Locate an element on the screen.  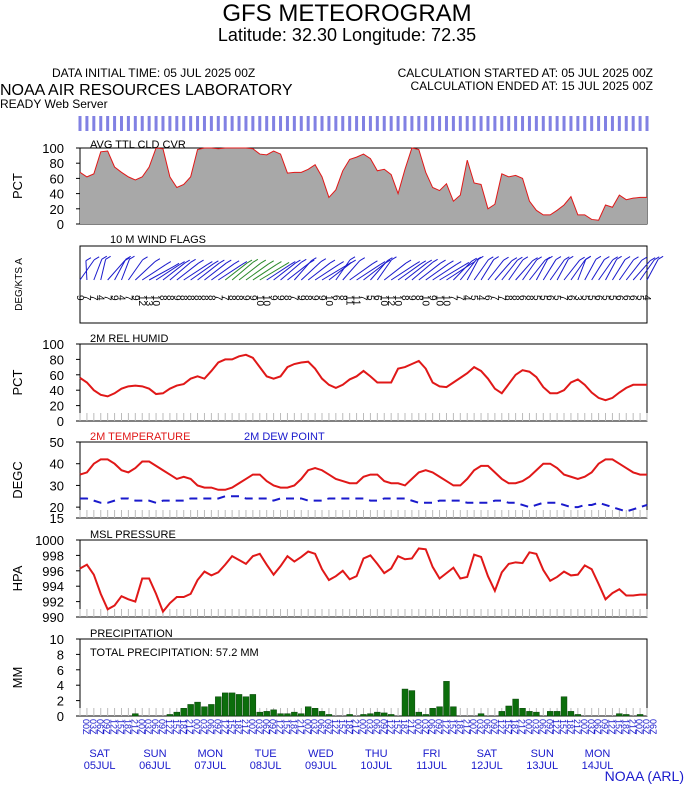
ytick-label: 8 is located at coordinates (60, 654).